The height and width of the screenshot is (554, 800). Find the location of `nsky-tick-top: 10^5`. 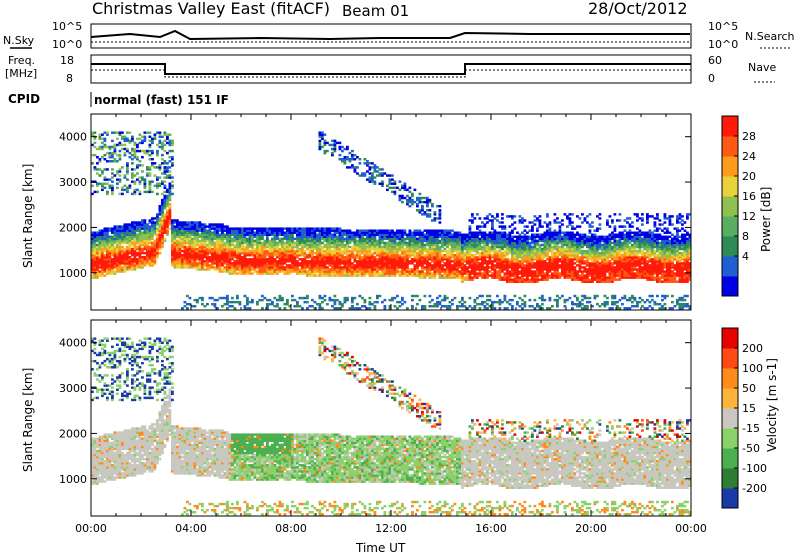

nsky-tick-top: 10^5 is located at coordinates (67, 26).